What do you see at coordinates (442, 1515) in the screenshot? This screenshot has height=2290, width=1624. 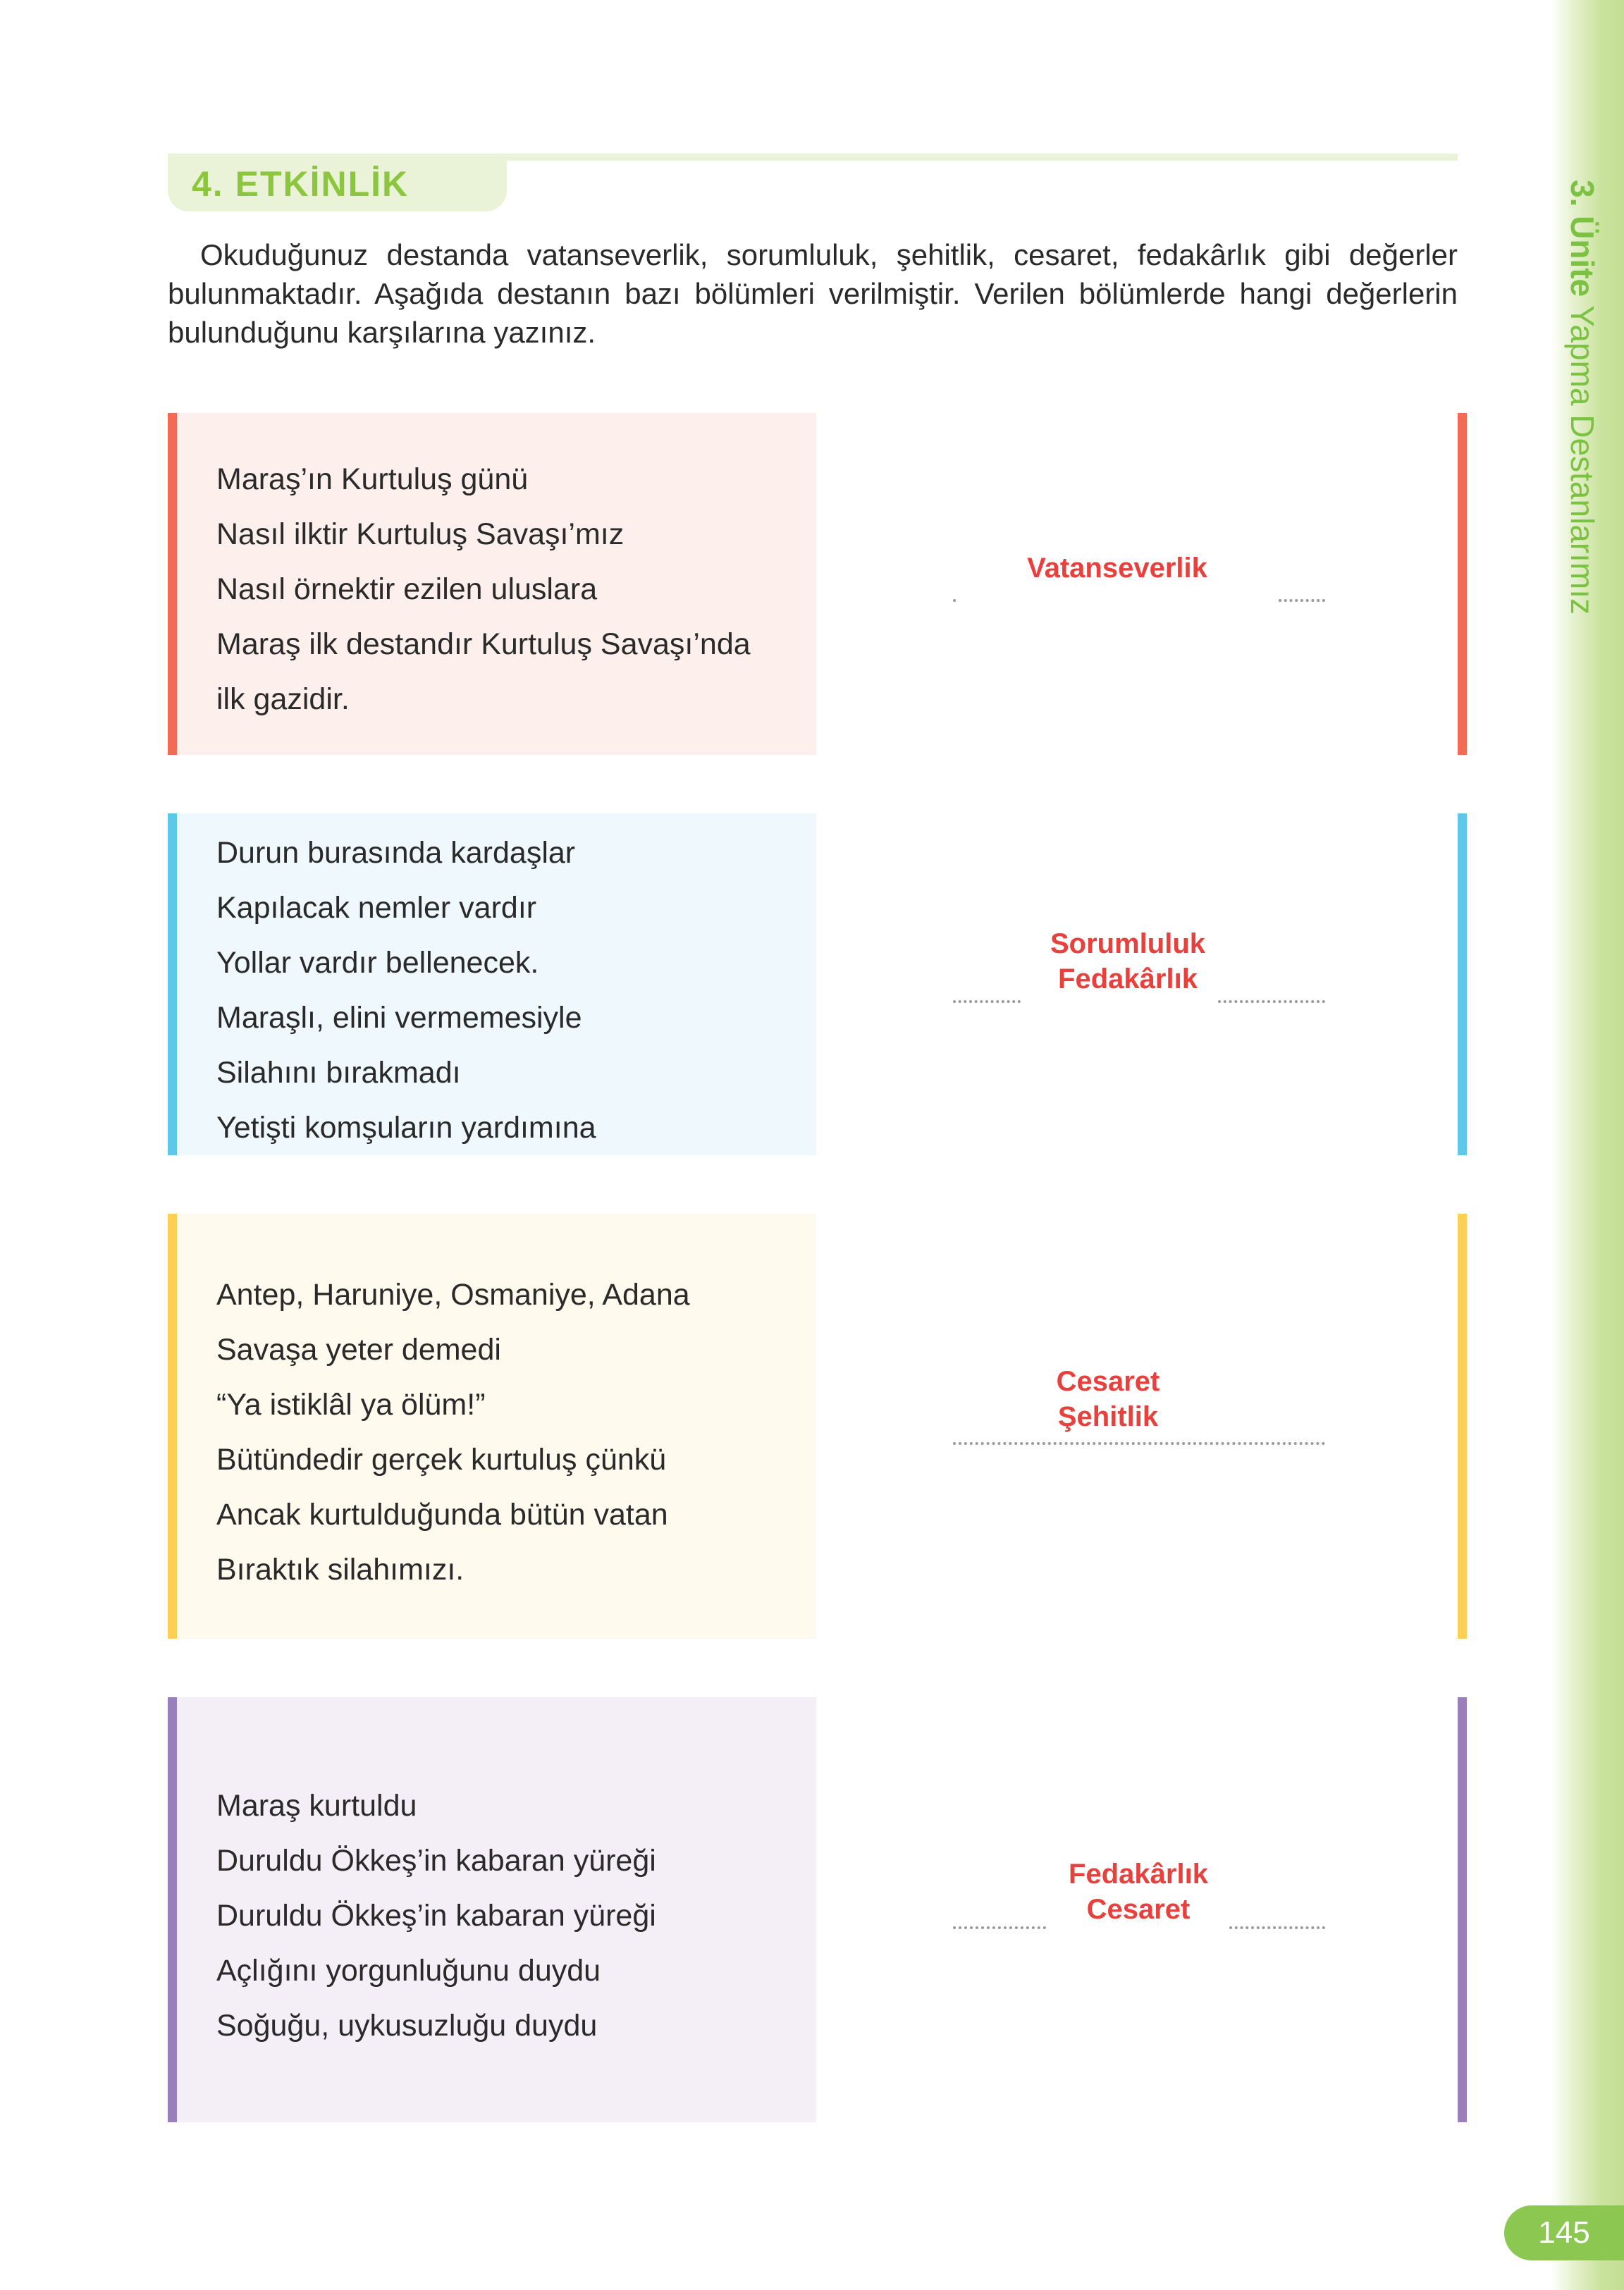 I see `poem-line: Ancak kurtulduğunda bütün vatan` at bounding box center [442, 1515].